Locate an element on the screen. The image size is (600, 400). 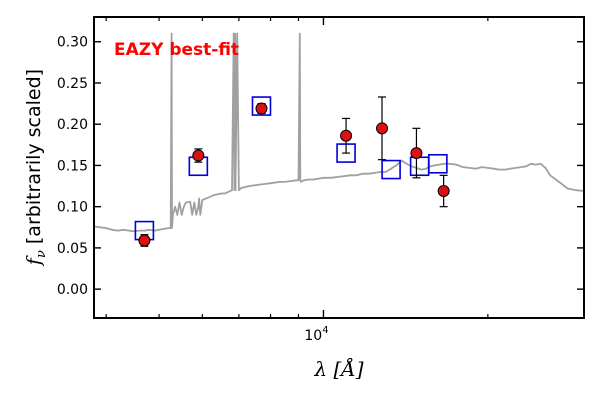
y-axis-label-italic: f is located at coordinates (34, 261).